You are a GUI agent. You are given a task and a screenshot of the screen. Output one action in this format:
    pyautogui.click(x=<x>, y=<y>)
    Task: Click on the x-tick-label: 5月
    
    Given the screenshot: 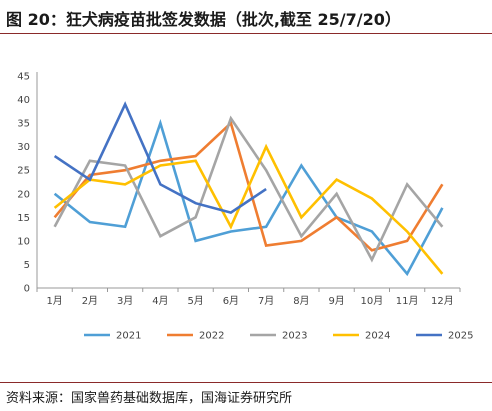 What is the action you would take?
    pyautogui.click(x=195, y=301)
    